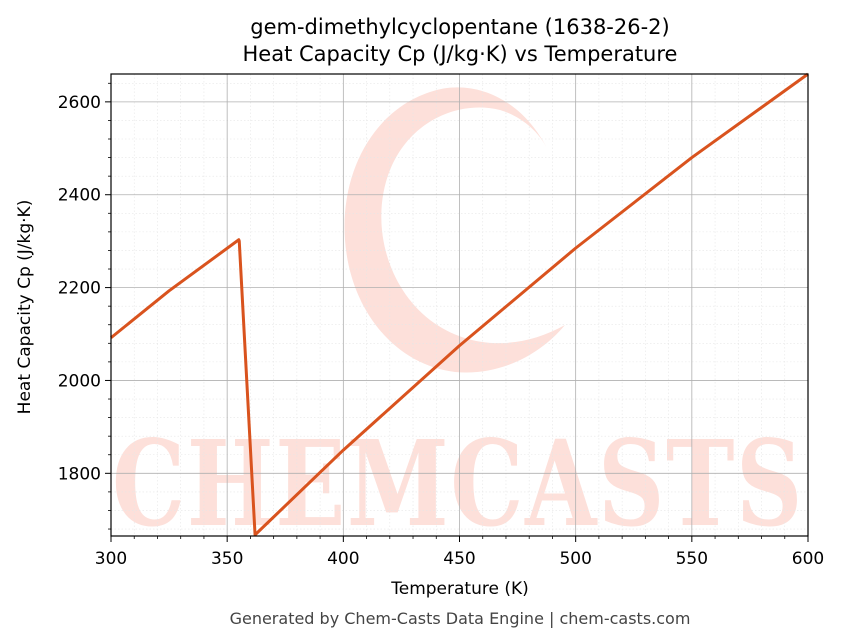 This screenshot has width=843, height=644. Describe the element at coordinates (79, 474) in the screenshot. I see `y-tick-label: 1800` at that location.